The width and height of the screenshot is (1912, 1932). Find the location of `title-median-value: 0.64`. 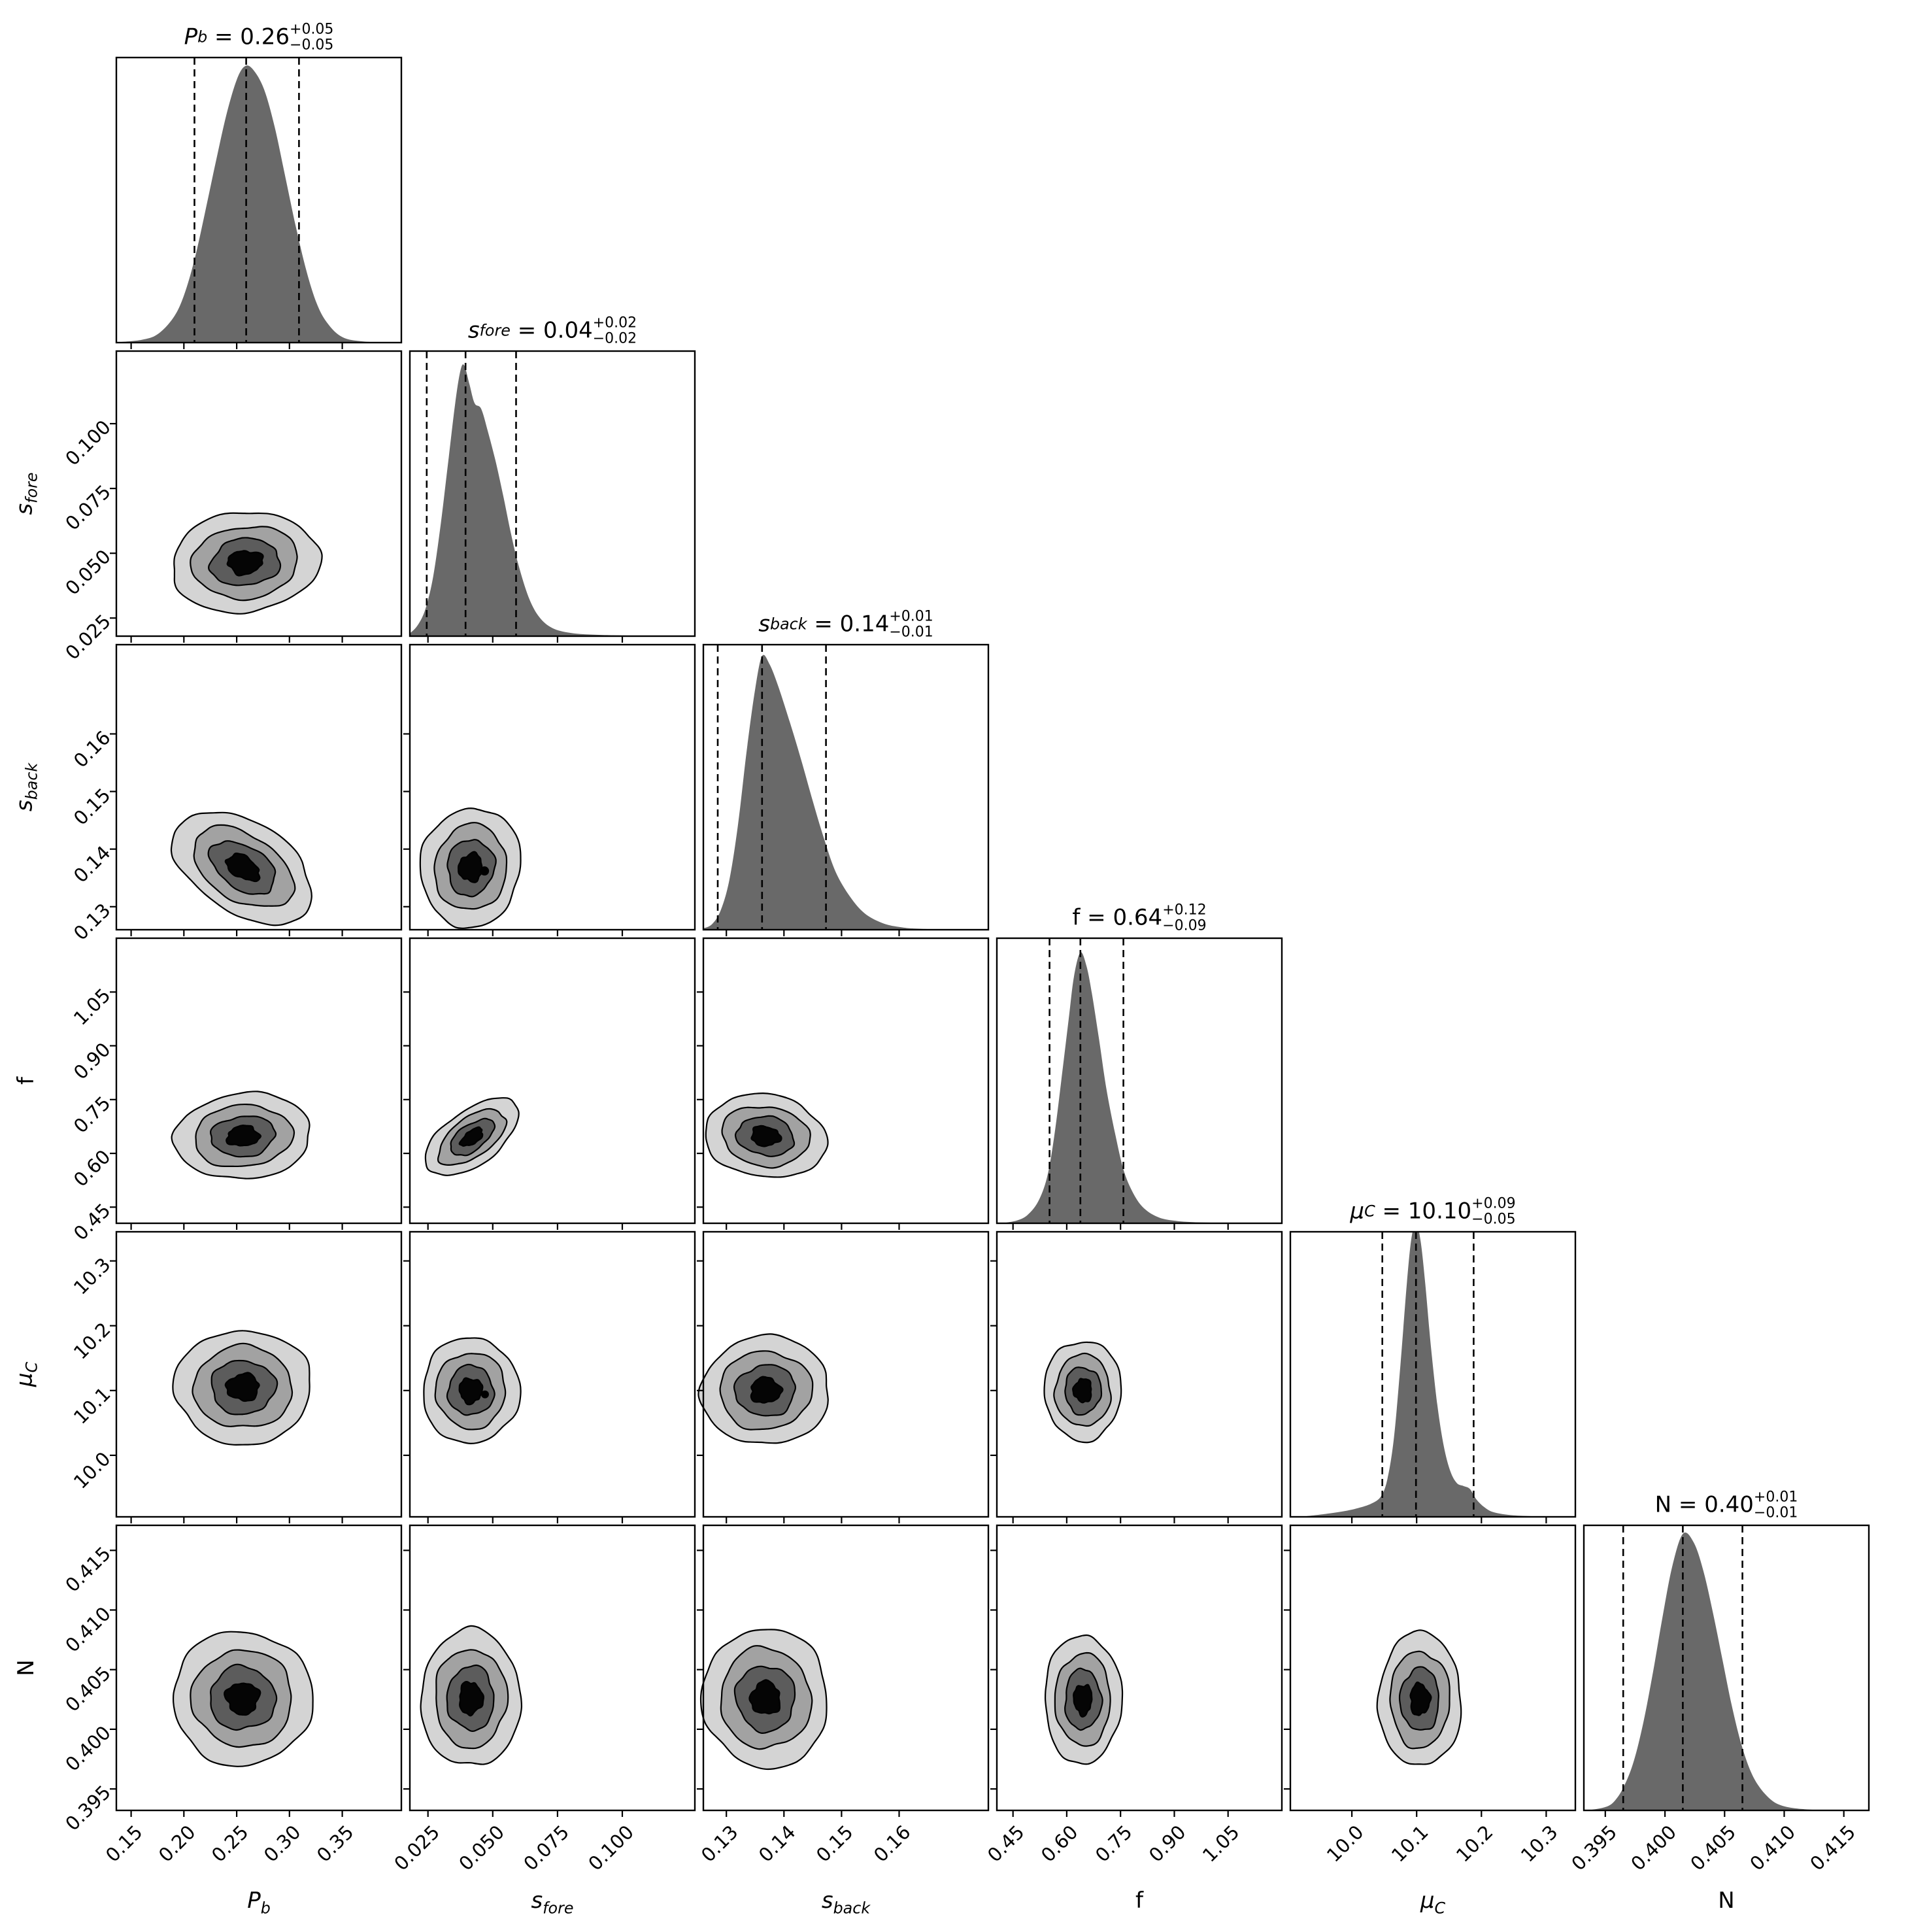

title-median-value: 0.64 is located at coordinates (1138, 917).